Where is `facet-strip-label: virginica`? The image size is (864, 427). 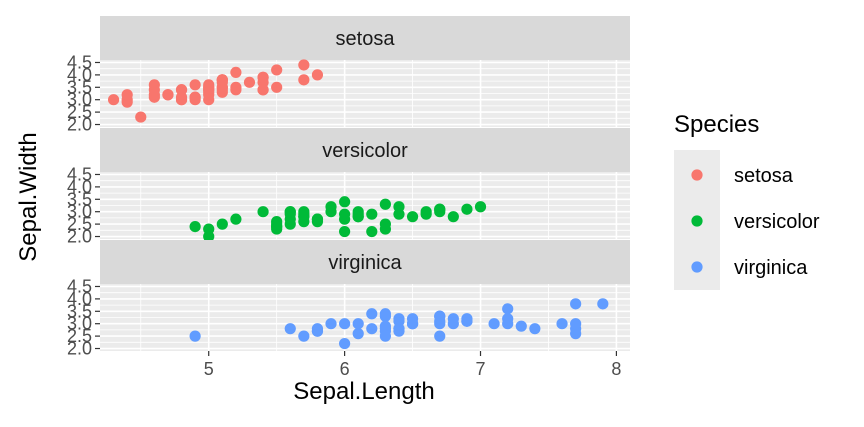
facet-strip-label: virginica is located at coordinates (365, 263).